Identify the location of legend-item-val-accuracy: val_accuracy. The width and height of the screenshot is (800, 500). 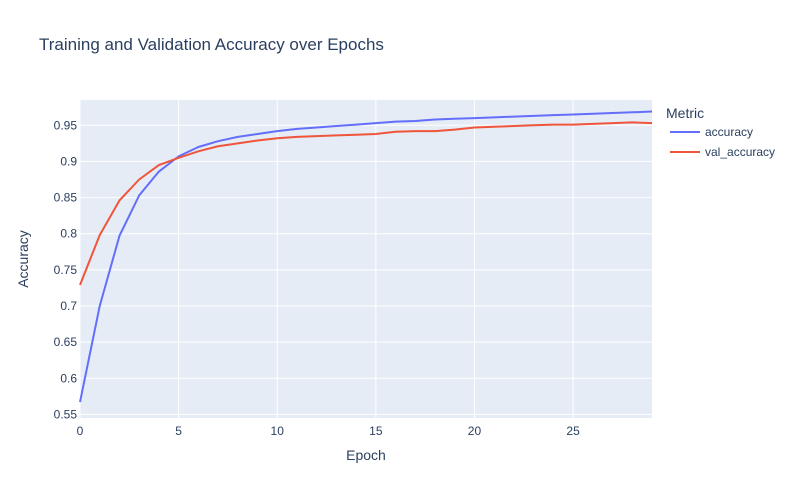
(722, 152).